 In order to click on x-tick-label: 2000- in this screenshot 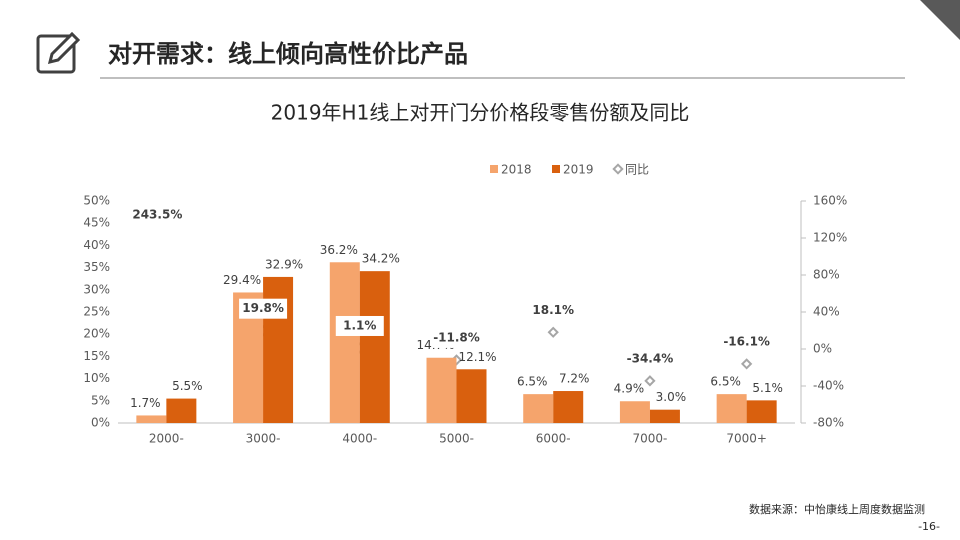, I will do `click(166, 439)`.